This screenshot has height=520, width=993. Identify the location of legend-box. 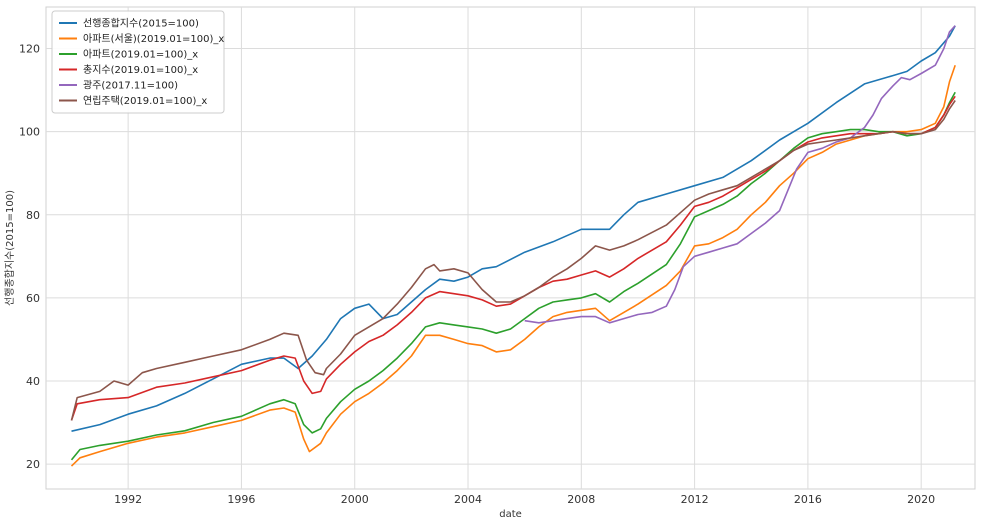
(138, 62).